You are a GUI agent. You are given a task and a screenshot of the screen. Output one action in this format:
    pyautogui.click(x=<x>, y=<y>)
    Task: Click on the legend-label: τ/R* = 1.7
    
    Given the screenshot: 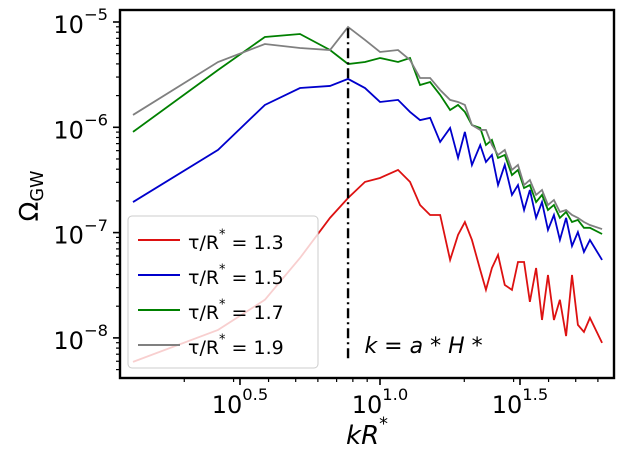 What is the action you would take?
    pyautogui.click(x=236, y=310)
    